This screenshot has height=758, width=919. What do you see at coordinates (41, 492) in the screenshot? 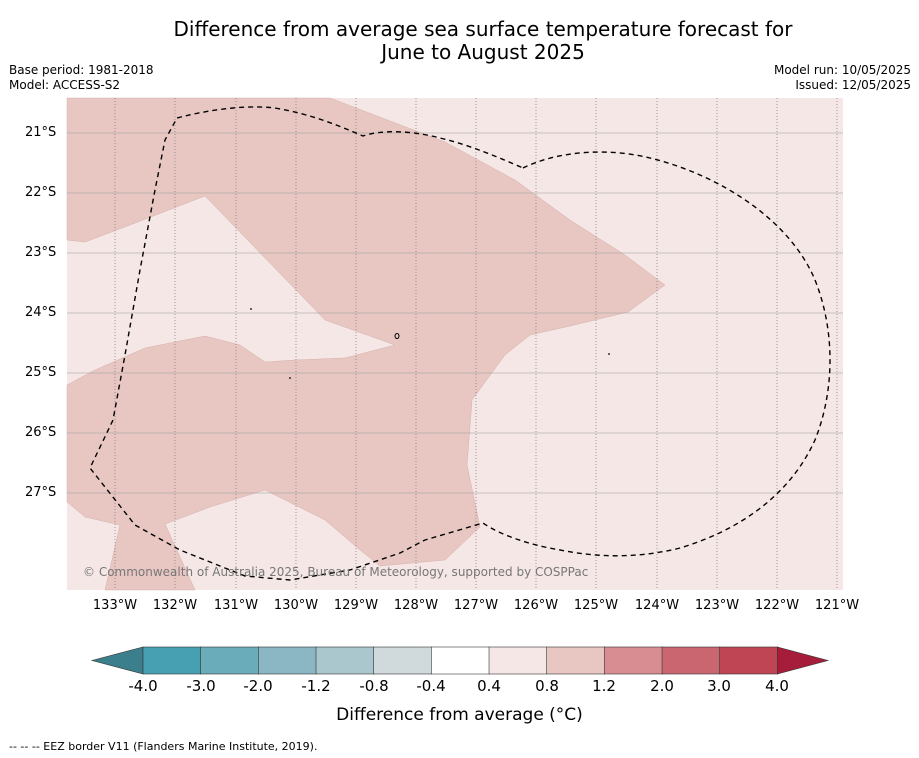
I see `lat-label: 27°S` at bounding box center [41, 492].